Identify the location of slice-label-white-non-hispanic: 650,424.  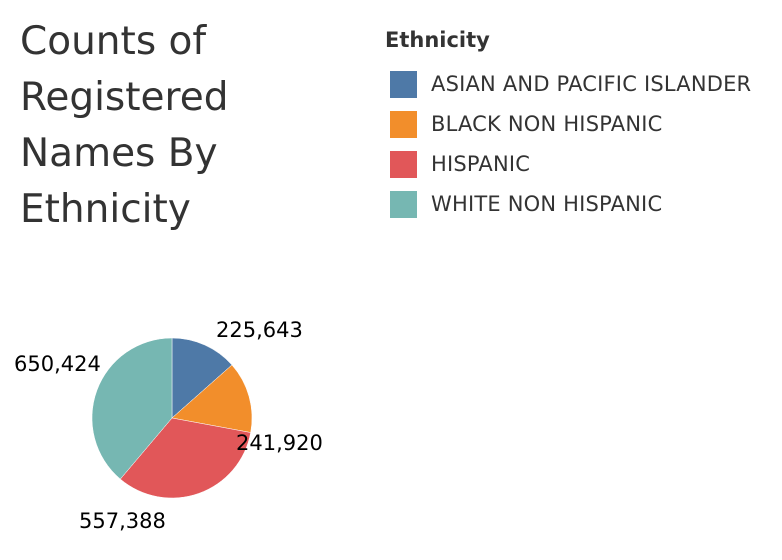
(57, 364).